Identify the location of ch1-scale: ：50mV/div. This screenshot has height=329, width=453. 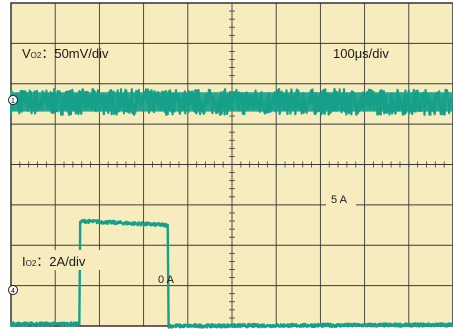
(75, 53).